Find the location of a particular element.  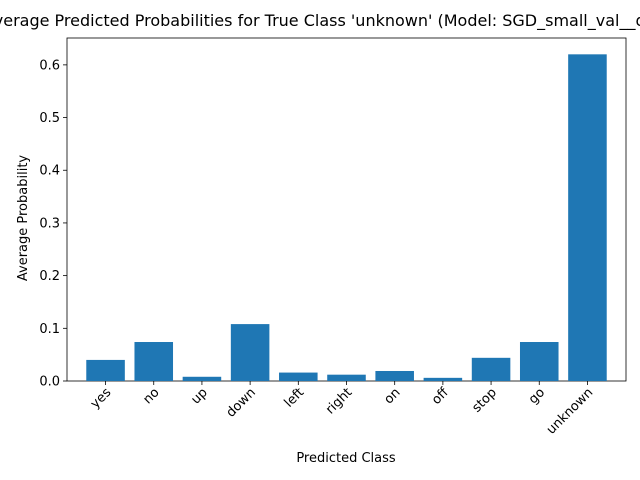

y-tick-label: 0.0 is located at coordinates (49, 382).